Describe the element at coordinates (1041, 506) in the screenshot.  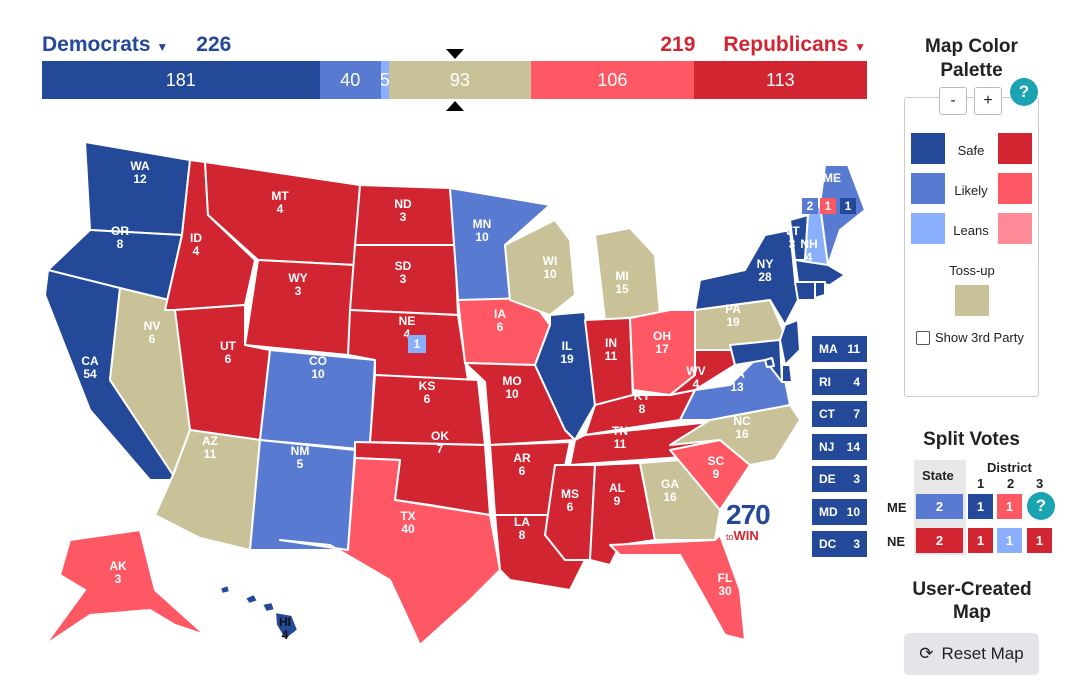
I see `split-votes-help-icon: ?` at that location.